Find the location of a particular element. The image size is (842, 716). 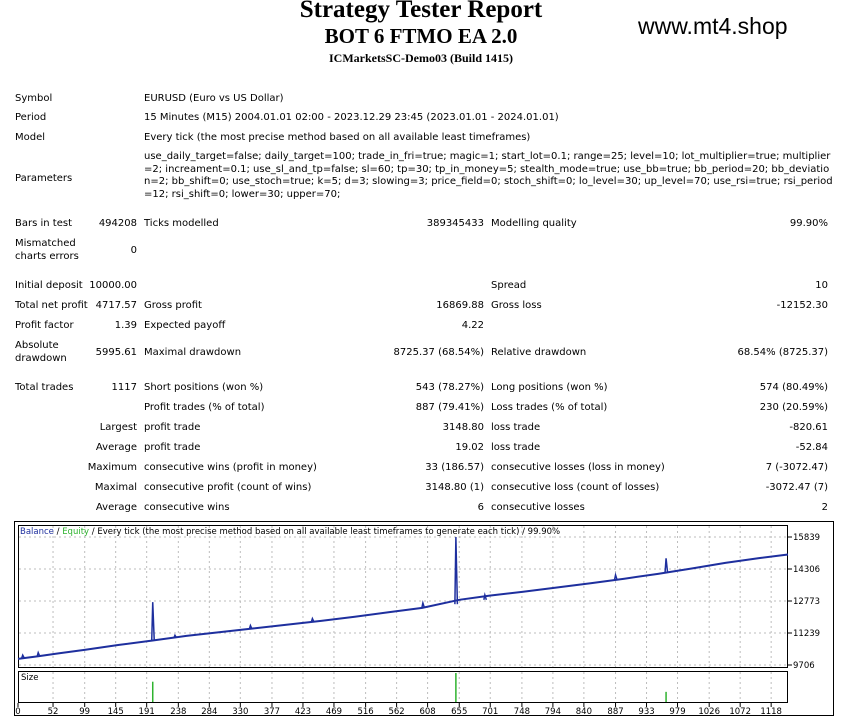

symbol-label: Symbol is located at coordinates (34, 98).